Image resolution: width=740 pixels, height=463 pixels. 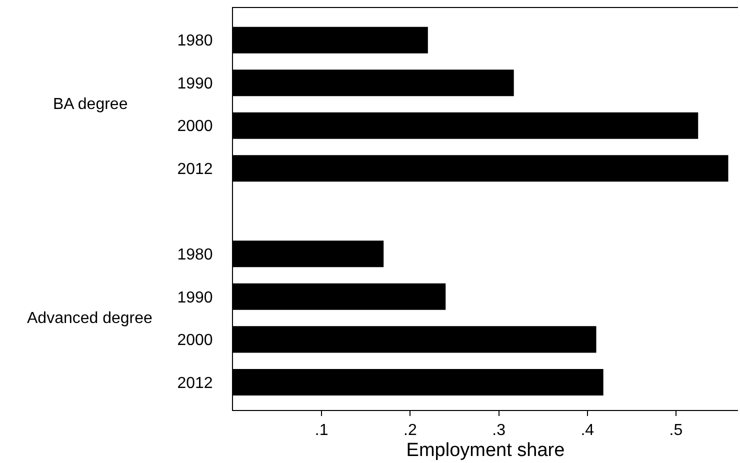 What do you see at coordinates (485, 450) in the screenshot?
I see `x-axis-title: Employment share` at bounding box center [485, 450].